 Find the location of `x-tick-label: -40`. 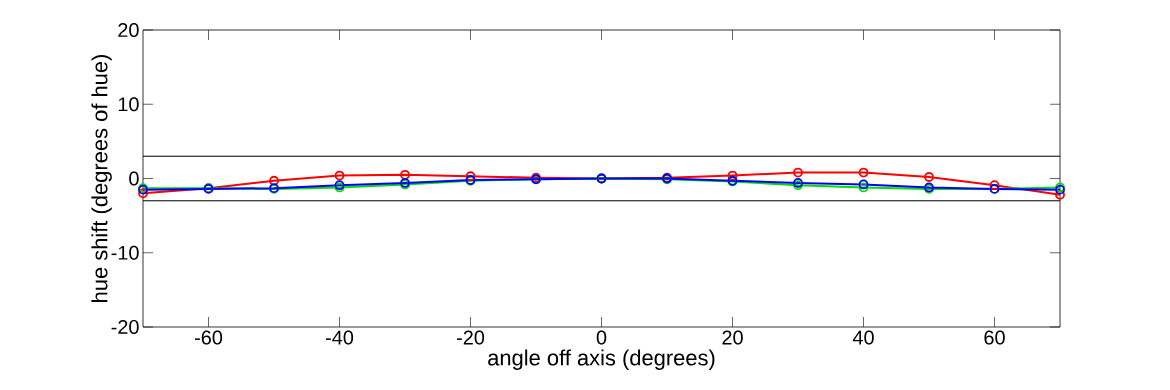

x-tick-label: -40 is located at coordinates (340, 337).